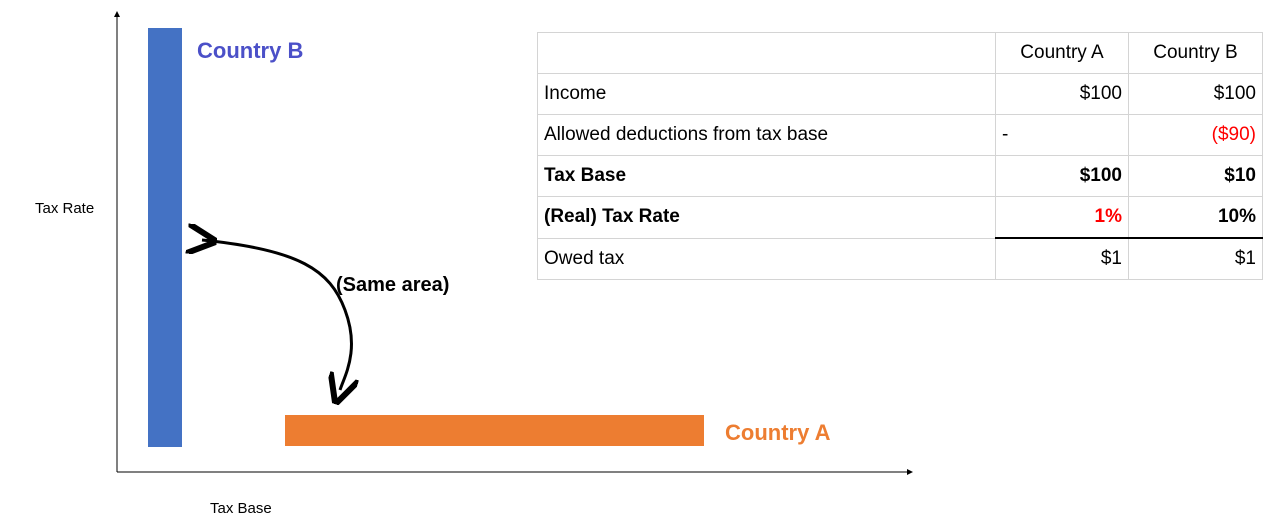 The height and width of the screenshot is (520, 1266). What do you see at coordinates (392, 285) in the screenshot?
I see `annotation: (Same area)` at bounding box center [392, 285].